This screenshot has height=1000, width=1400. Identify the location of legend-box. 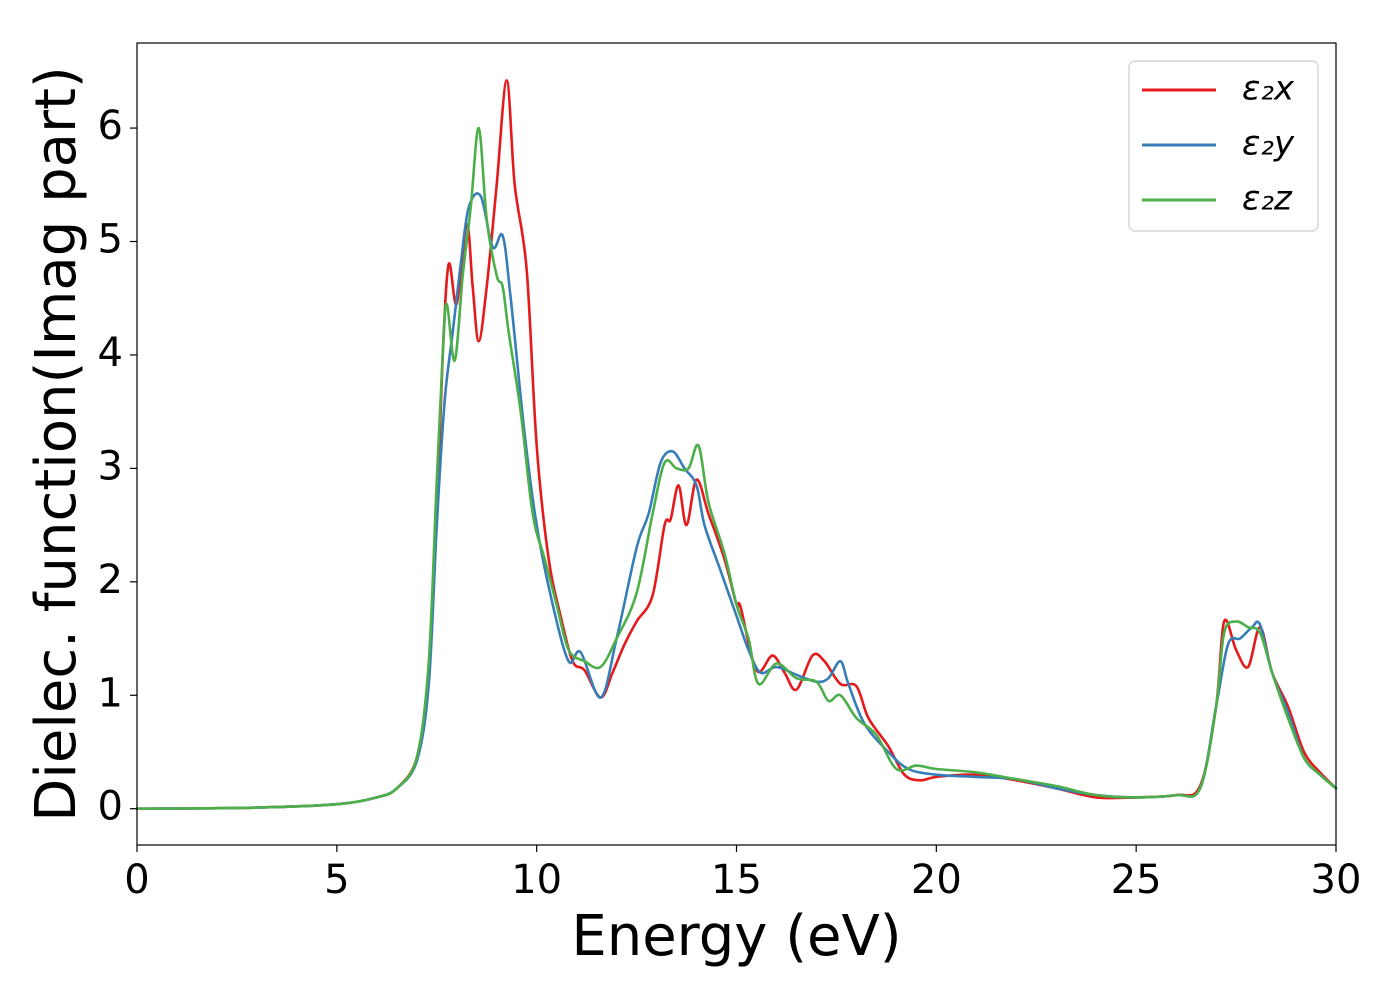
(1223, 146).